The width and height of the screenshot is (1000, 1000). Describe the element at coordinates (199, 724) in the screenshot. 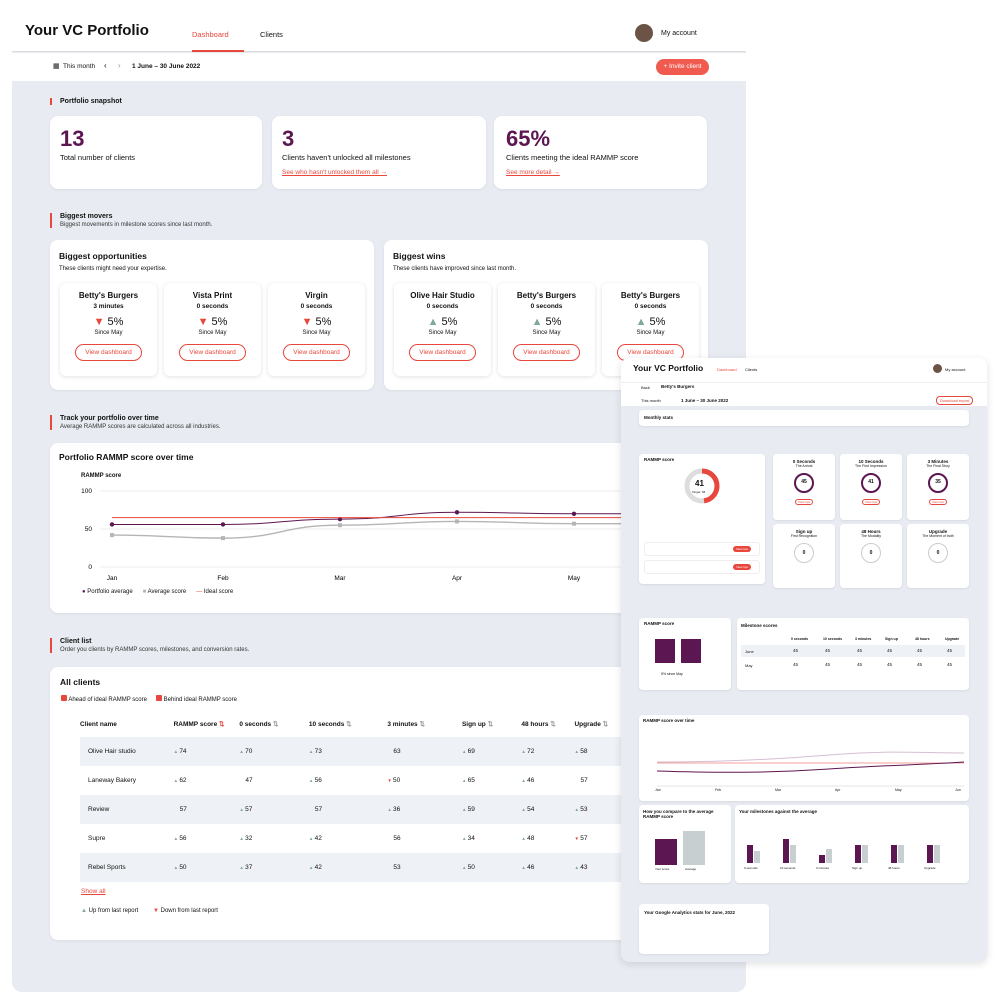

I see `column-header: RAMMP score ⇅` at that location.